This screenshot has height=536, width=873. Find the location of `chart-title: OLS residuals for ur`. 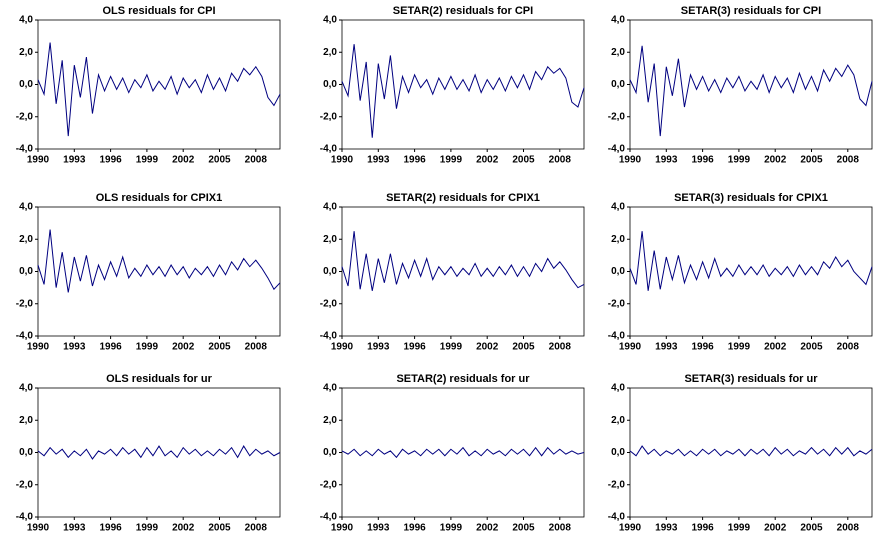

chart-title: OLS residuals for ur is located at coordinates (159, 379).